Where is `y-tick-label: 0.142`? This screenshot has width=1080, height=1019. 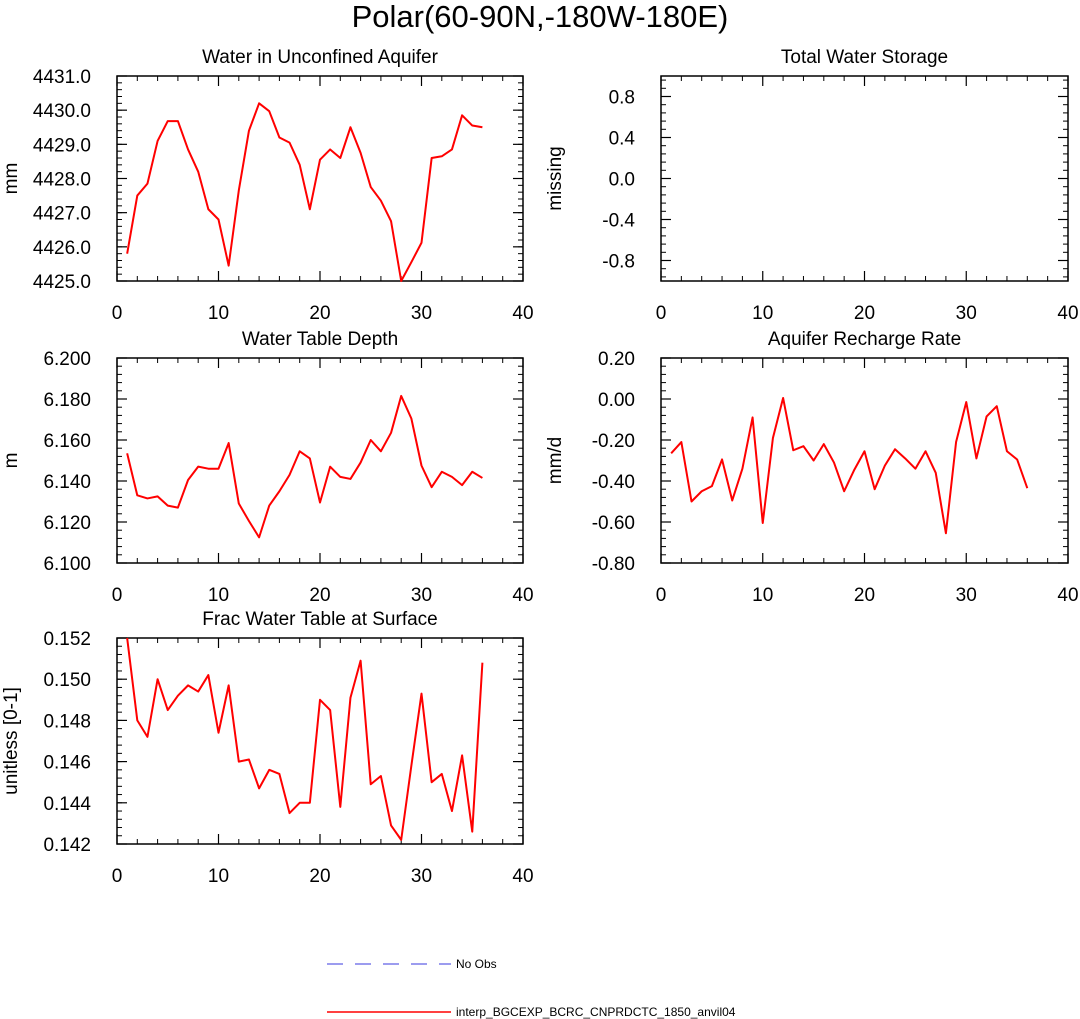
y-tick-label: 0.142 is located at coordinates (67, 845).